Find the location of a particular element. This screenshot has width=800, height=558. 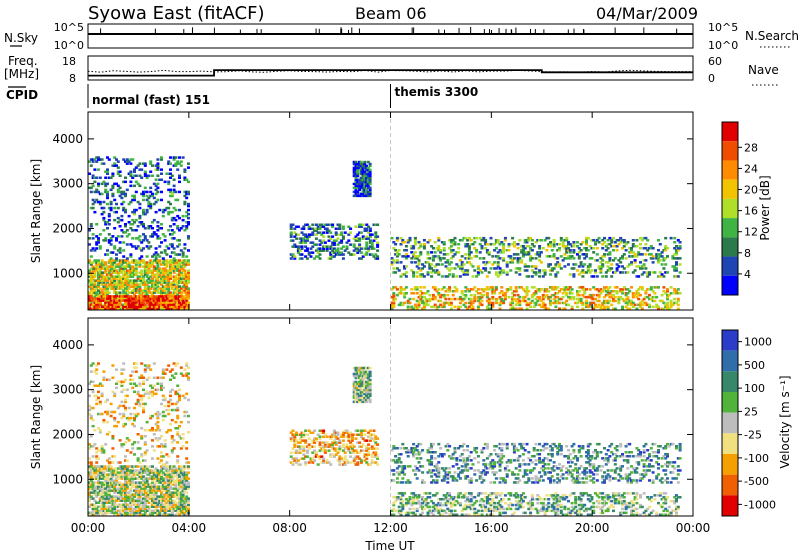

colorbar-tick-label: 20 is located at coordinates (751, 190).